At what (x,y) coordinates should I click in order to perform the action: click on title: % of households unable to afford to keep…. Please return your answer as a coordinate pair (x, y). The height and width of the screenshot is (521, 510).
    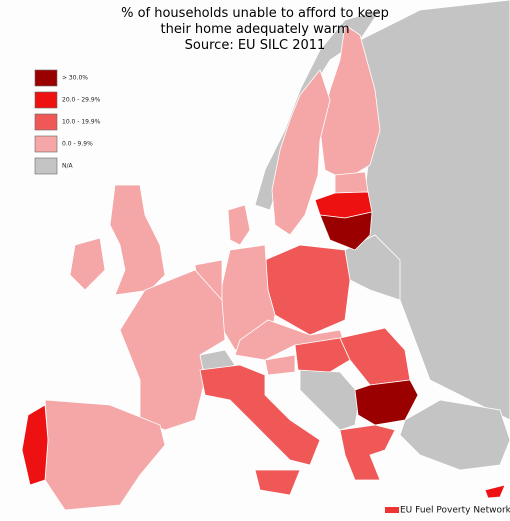
    Looking at the image, I should click on (255, 29).